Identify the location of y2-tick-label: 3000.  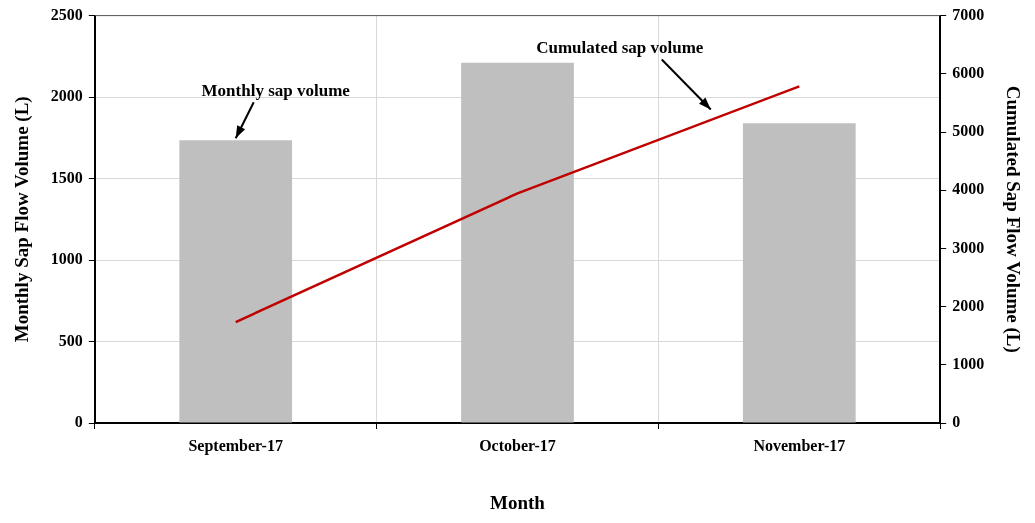
(968, 247).